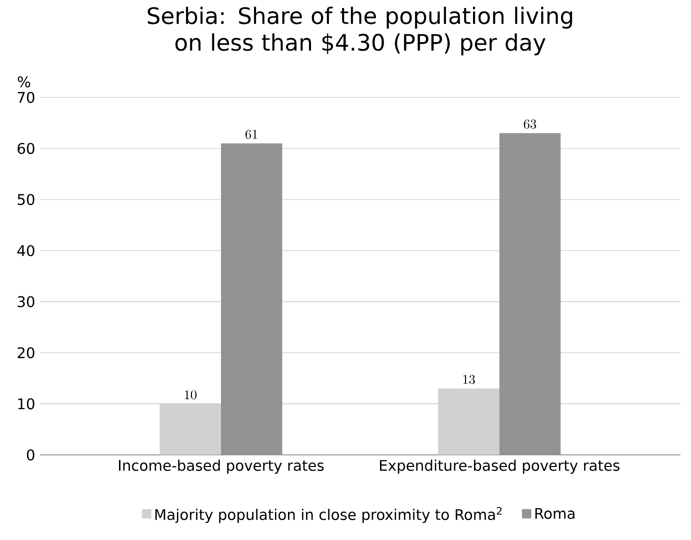 The image size is (691, 540). Describe the element at coordinates (26, 352) in the screenshot. I see `y-tick-label: 20` at that location.